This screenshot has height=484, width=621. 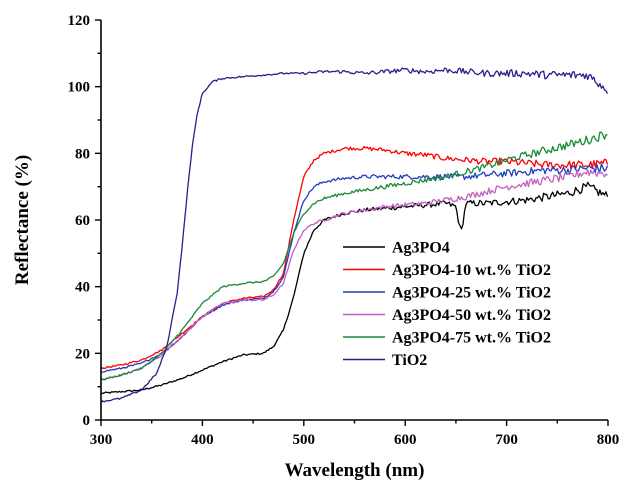 What do you see at coordinates (202, 440) in the screenshot?
I see `x-tick-label: 400` at bounding box center [202, 440].